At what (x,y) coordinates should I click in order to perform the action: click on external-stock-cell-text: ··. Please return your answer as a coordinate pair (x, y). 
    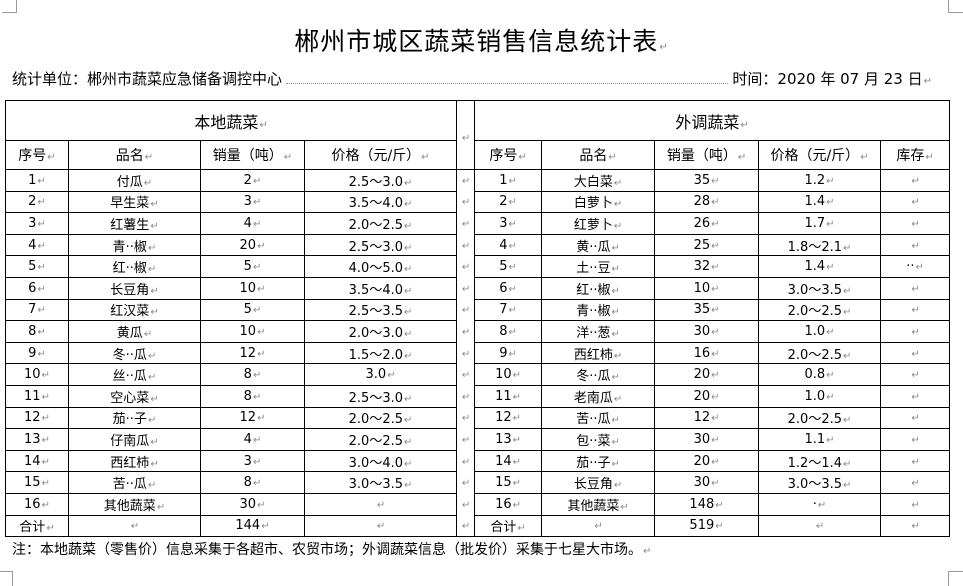
    Looking at the image, I should click on (915, 266).